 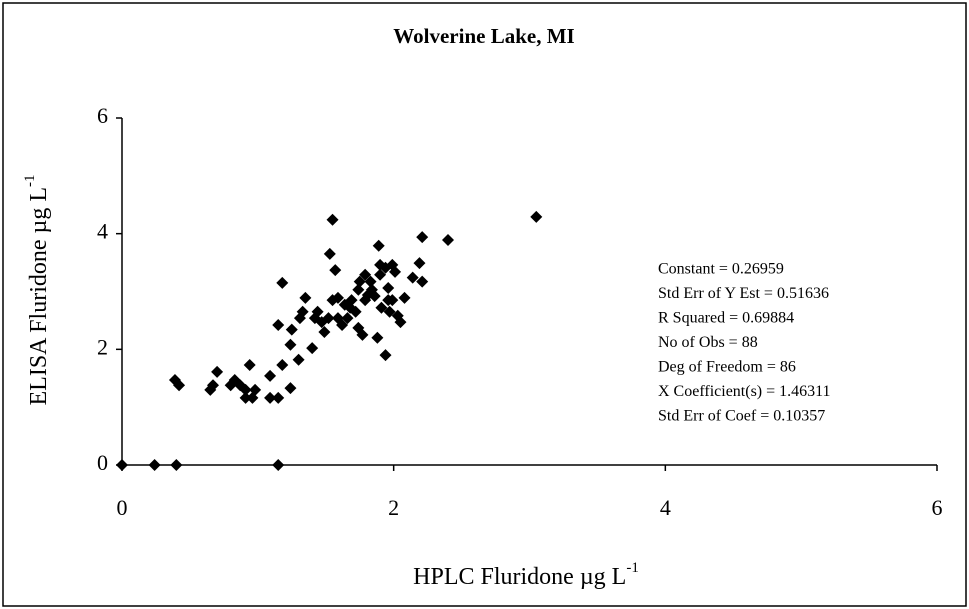 I want to click on x-tick-label: 2, so click(x=393, y=507).